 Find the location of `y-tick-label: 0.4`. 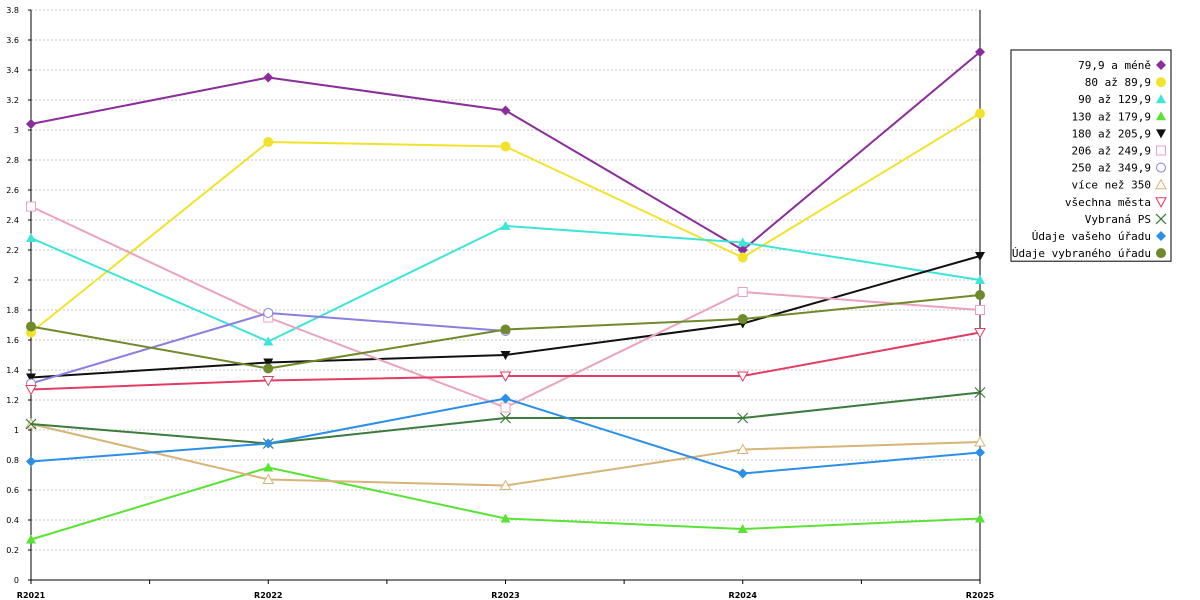

y-tick-label: 0.4 is located at coordinates (12, 520).